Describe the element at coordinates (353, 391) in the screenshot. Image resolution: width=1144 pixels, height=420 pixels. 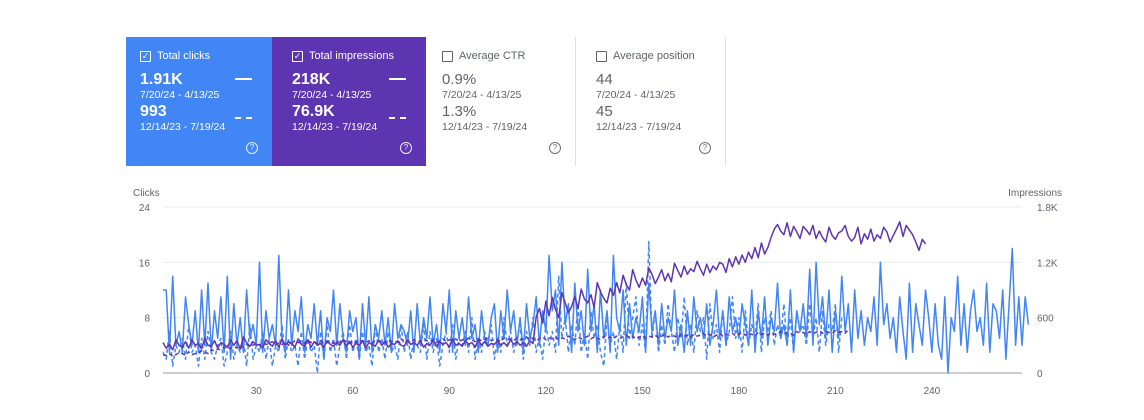
I see `x-tick-label: 60` at that location.